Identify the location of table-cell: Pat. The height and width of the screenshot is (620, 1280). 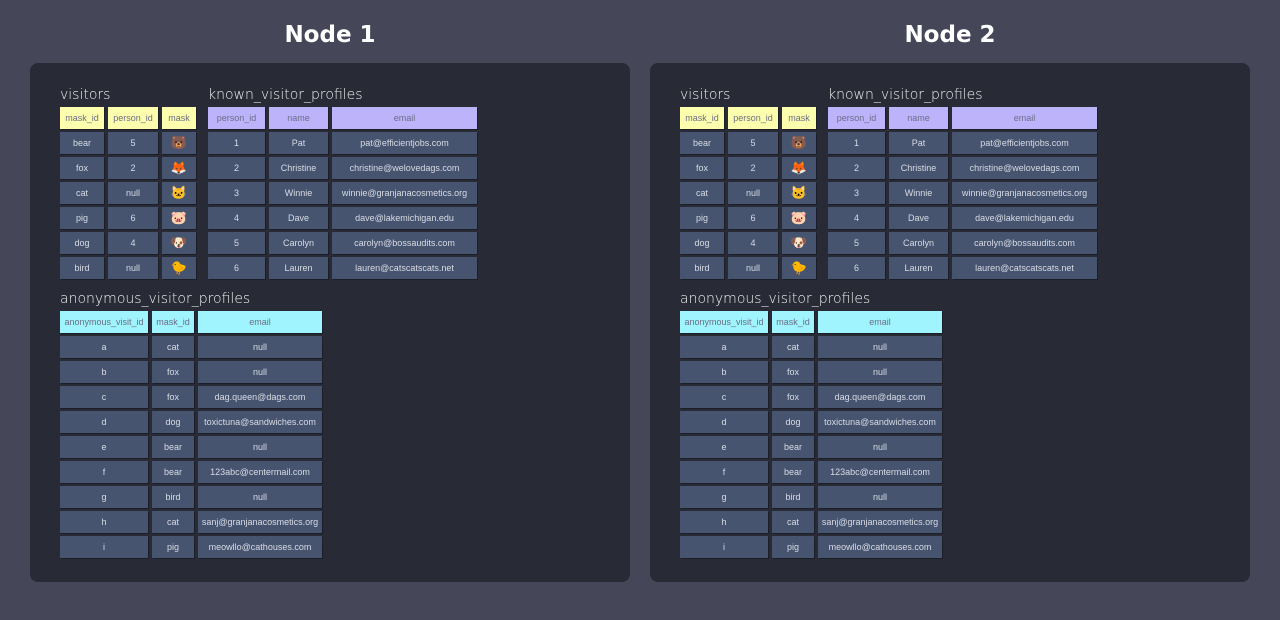
(298, 143).